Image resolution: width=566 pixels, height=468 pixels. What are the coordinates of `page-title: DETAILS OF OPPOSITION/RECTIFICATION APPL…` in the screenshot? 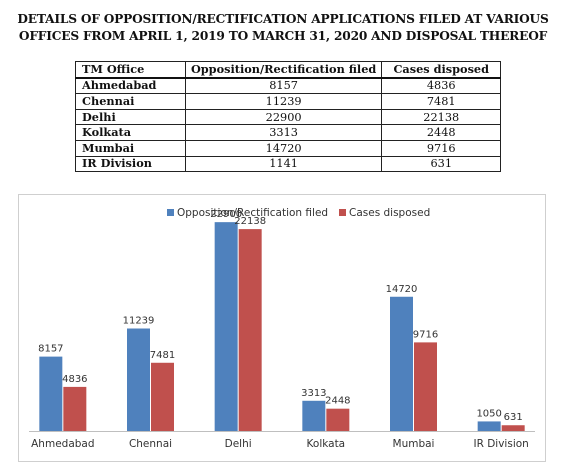 It's located at (283, 28).